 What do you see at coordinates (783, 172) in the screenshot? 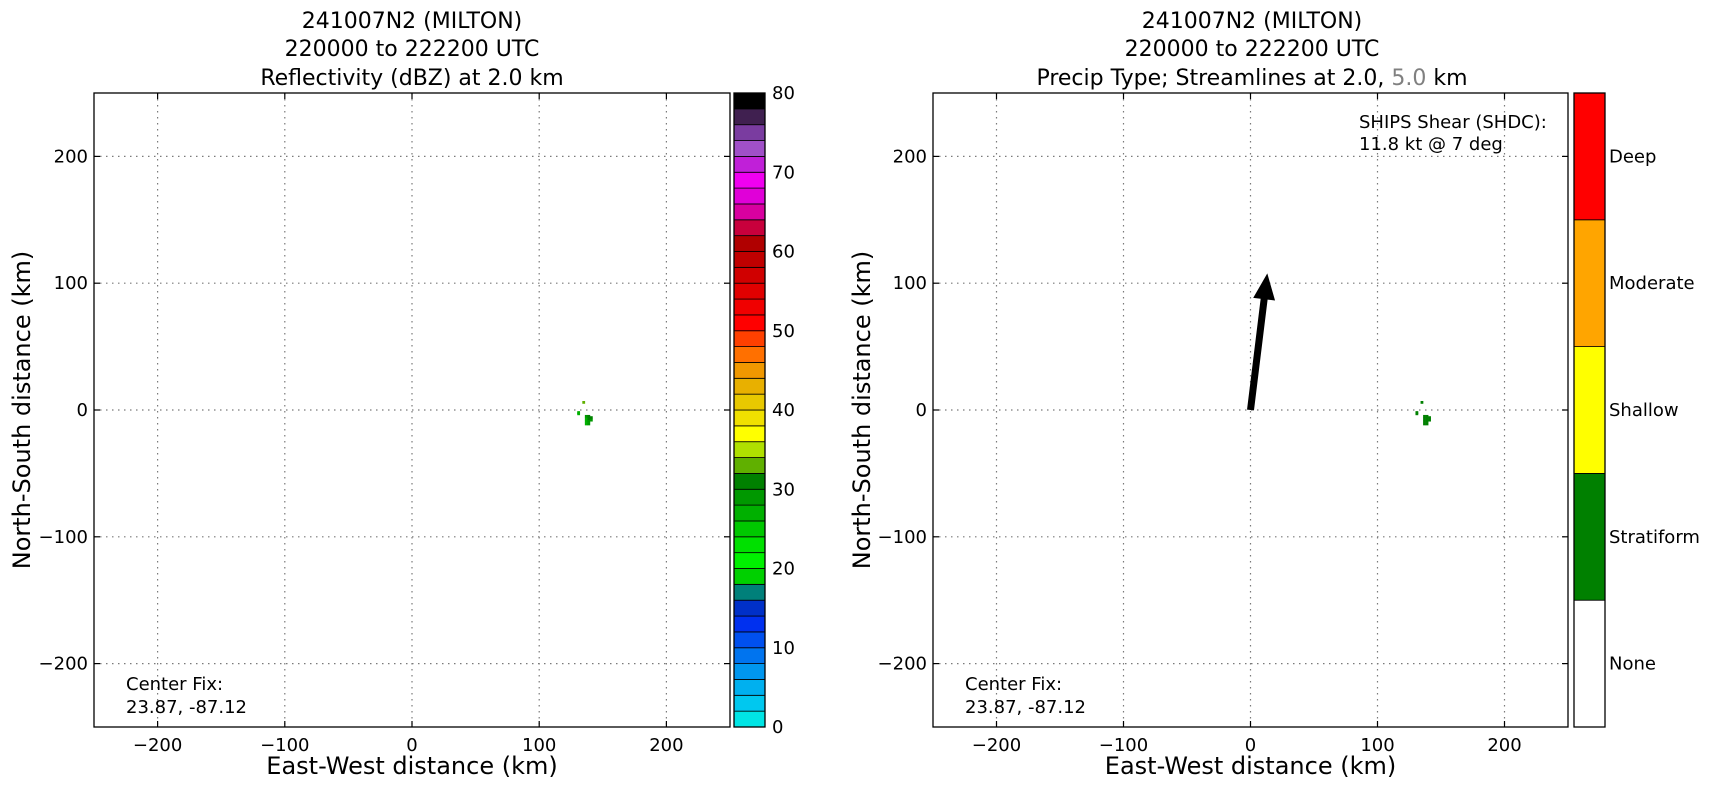
I see `colorbar-tick-label: 70` at bounding box center [783, 172].